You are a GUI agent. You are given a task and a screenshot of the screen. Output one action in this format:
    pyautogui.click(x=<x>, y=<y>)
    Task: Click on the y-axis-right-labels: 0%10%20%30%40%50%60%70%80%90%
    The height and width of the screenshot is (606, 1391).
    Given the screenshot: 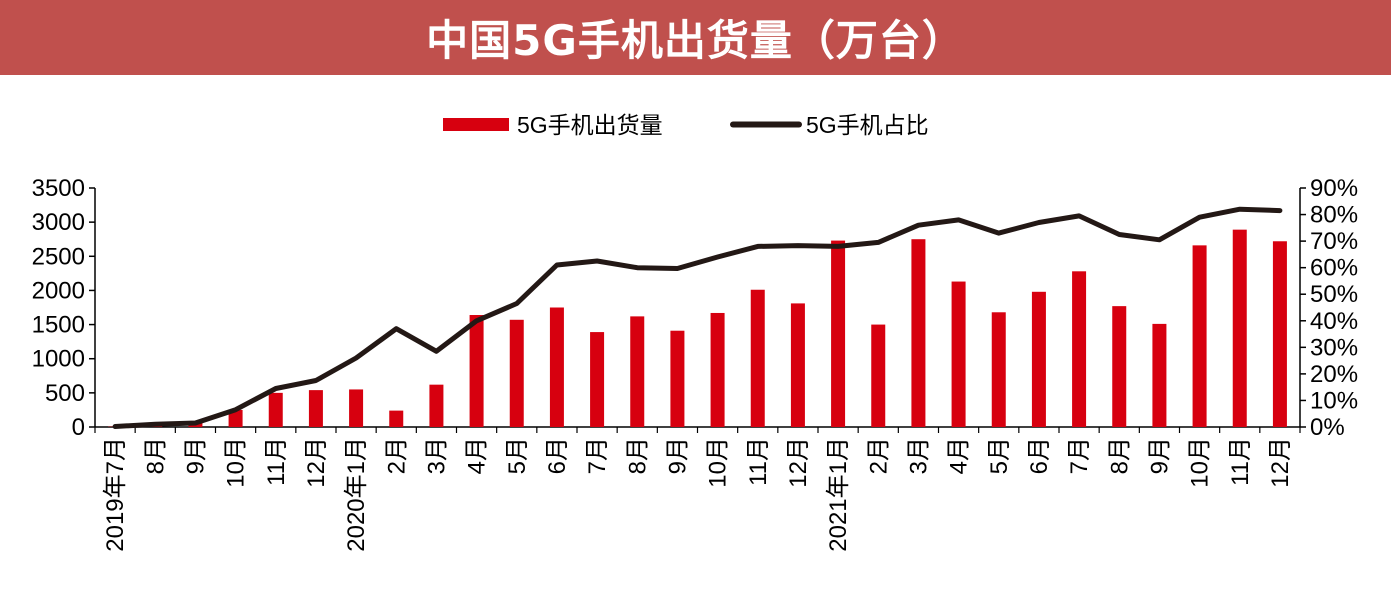 What is the action you would take?
    pyautogui.click(x=1334, y=308)
    